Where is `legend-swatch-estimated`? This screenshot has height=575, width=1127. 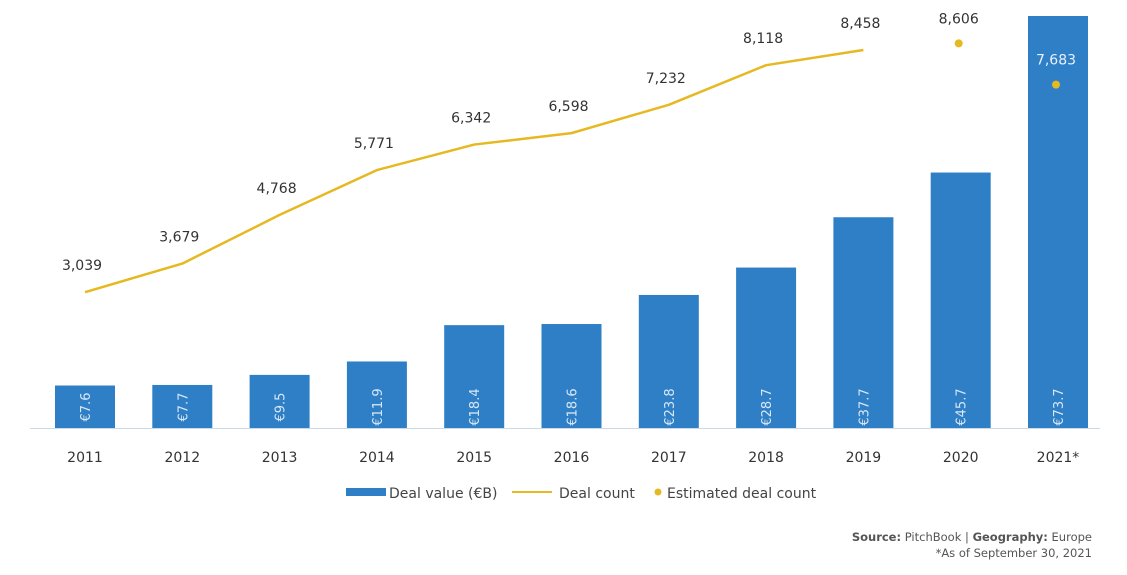
legend-swatch-estimated is located at coordinates (658, 492).